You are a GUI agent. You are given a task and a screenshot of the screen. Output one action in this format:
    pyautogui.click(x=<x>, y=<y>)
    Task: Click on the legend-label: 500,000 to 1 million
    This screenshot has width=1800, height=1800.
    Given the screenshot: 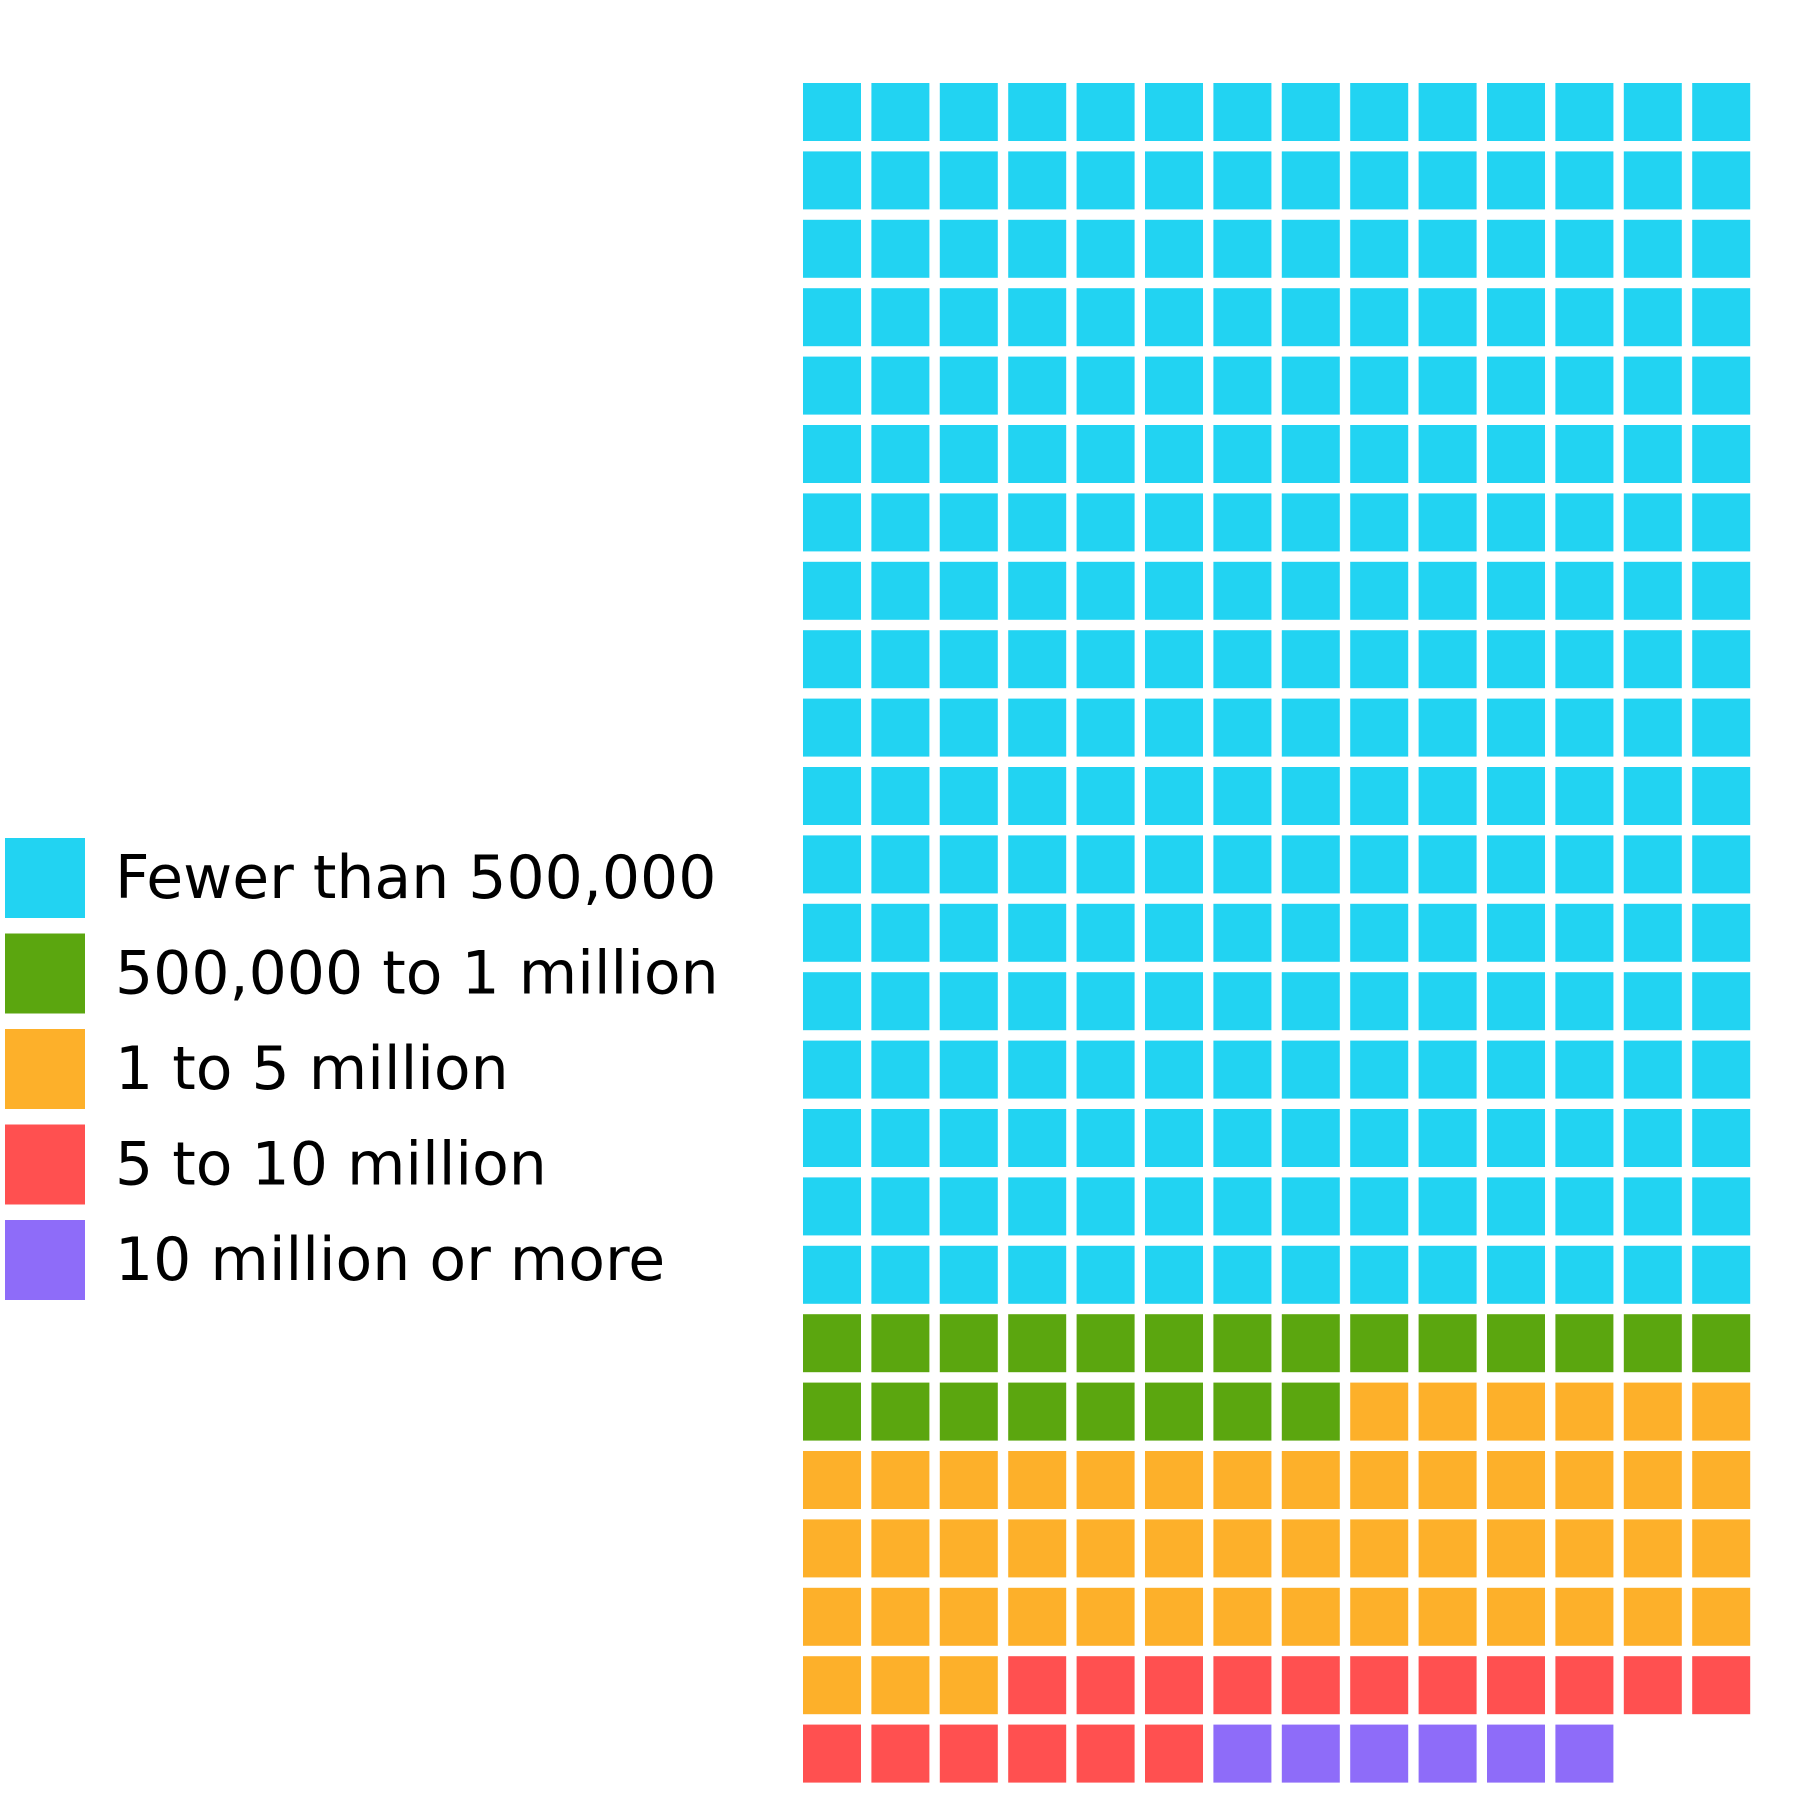 What is the action you would take?
    pyautogui.click(x=417, y=974)
    